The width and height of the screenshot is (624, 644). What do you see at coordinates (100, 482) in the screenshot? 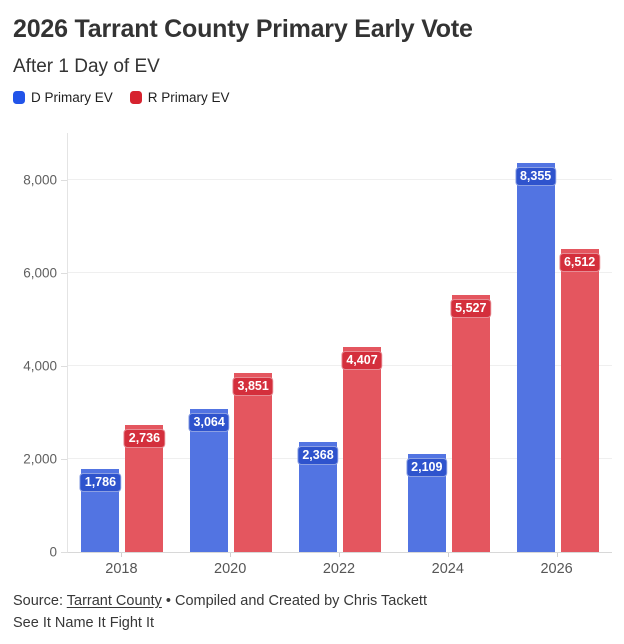
I see `bar-value-label: 1,786` at bounding box center [100, 482].